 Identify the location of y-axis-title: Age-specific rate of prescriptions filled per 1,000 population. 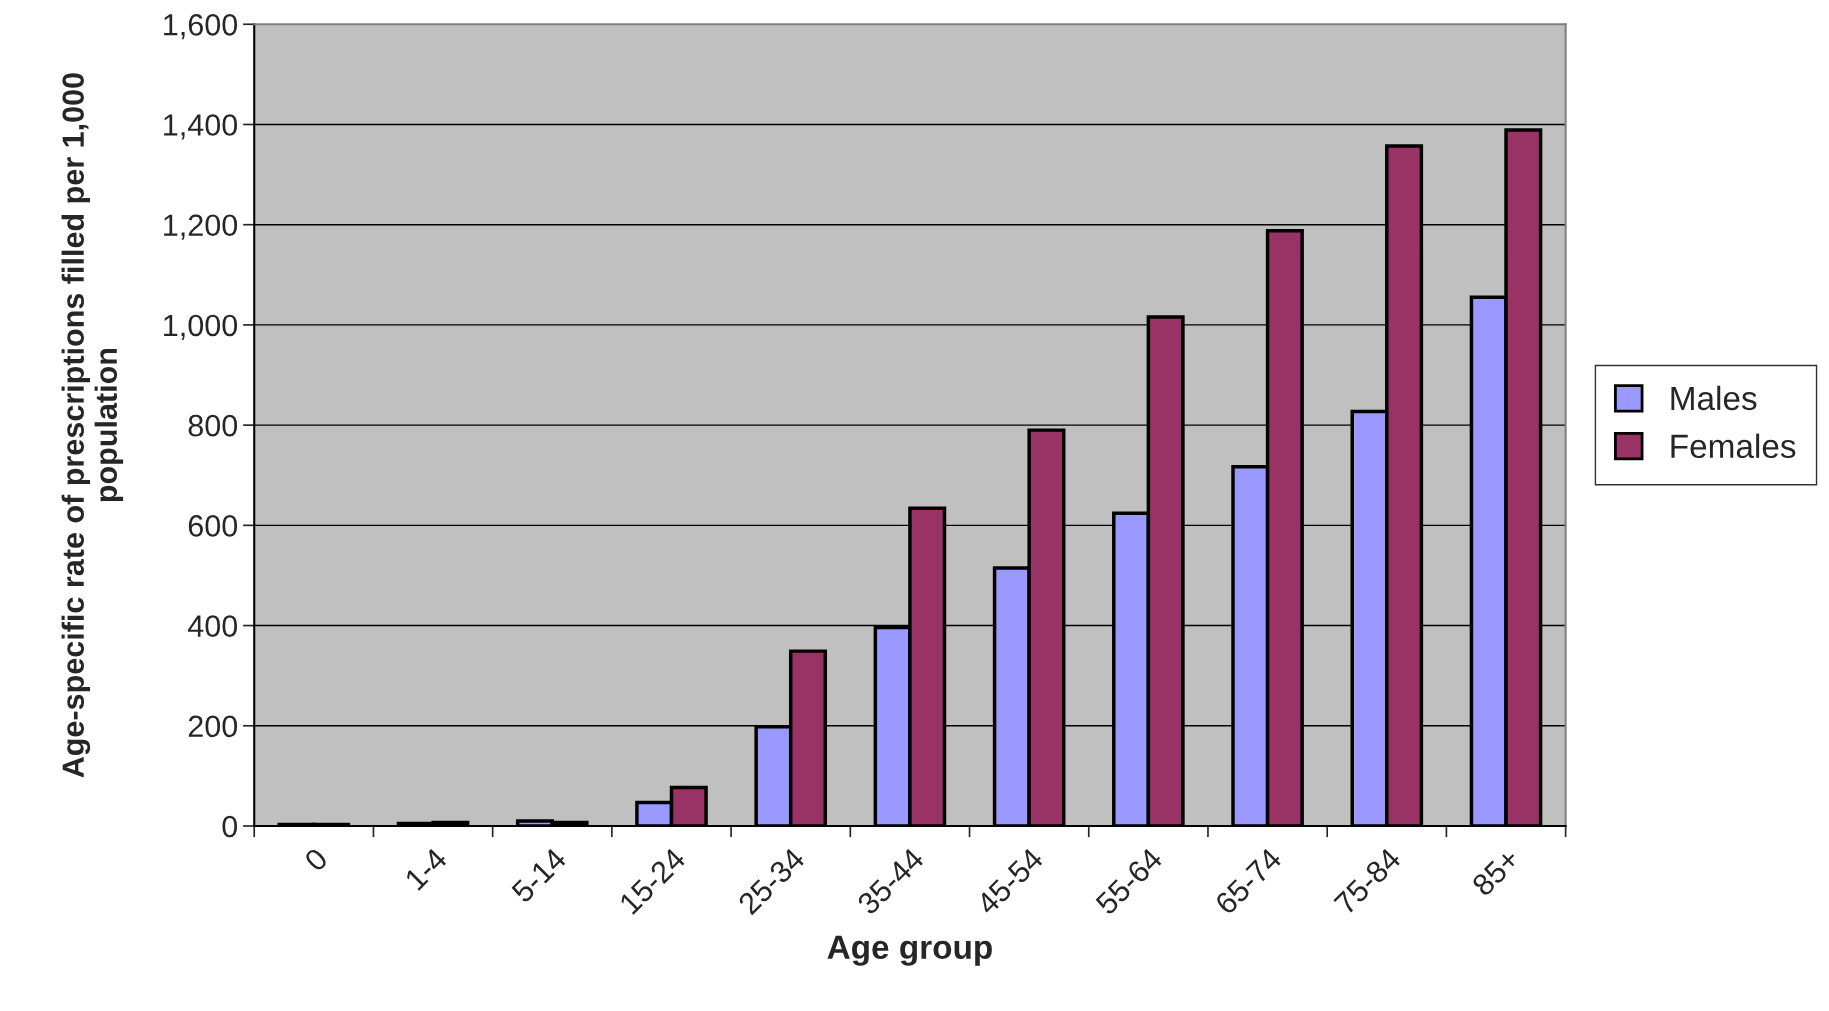
(92, 425).